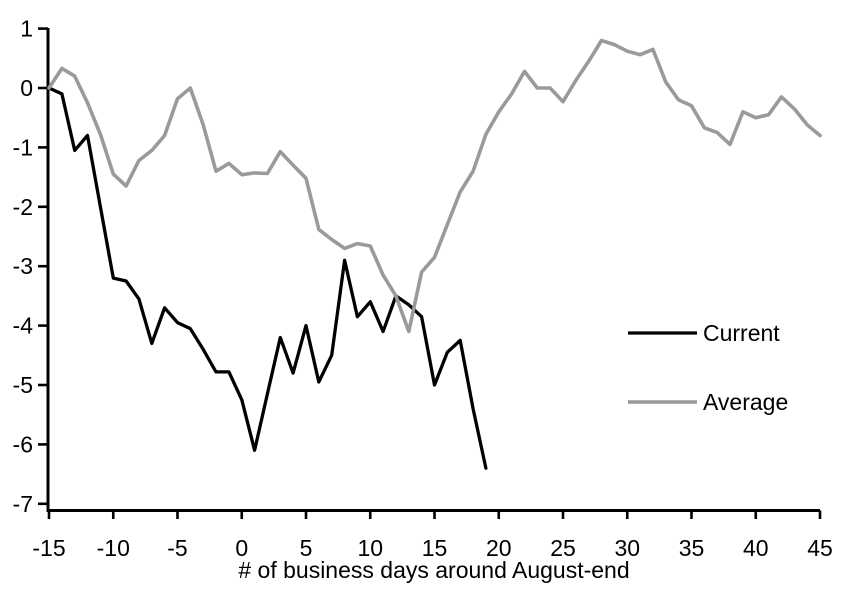  I want to click on y-tick-label: -1, so click(23, 147).